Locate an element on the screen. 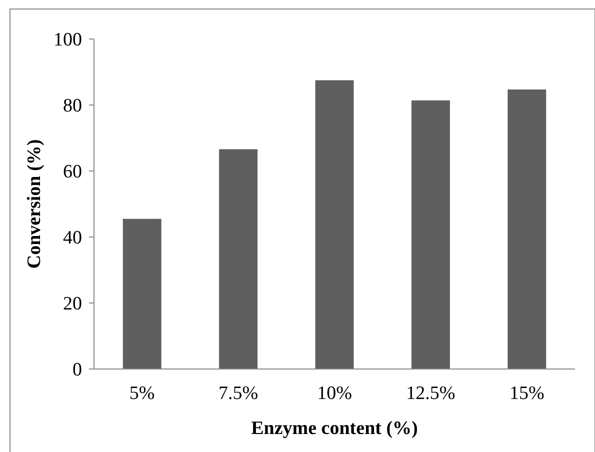 Image resolution: width=595 pixels, height=452 pixels. y-tick-label: 80 is located at coordinates (72, 106).